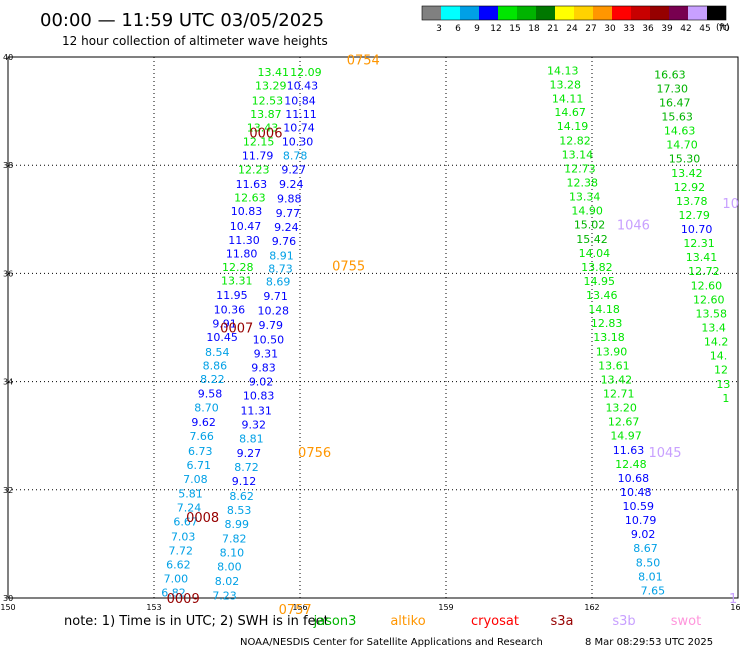  I want to click on wave-height-label: 12.48, so click(631, 464).